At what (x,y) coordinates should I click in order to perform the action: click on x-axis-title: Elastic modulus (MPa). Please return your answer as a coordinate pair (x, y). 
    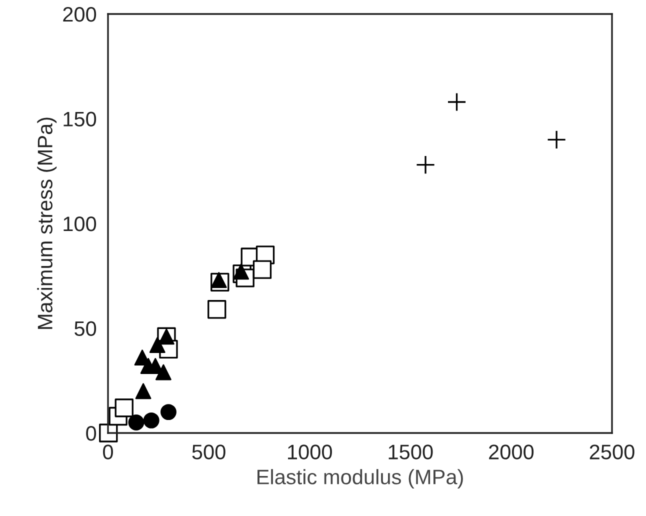
    Looking at the image, I should click on (360, 478).